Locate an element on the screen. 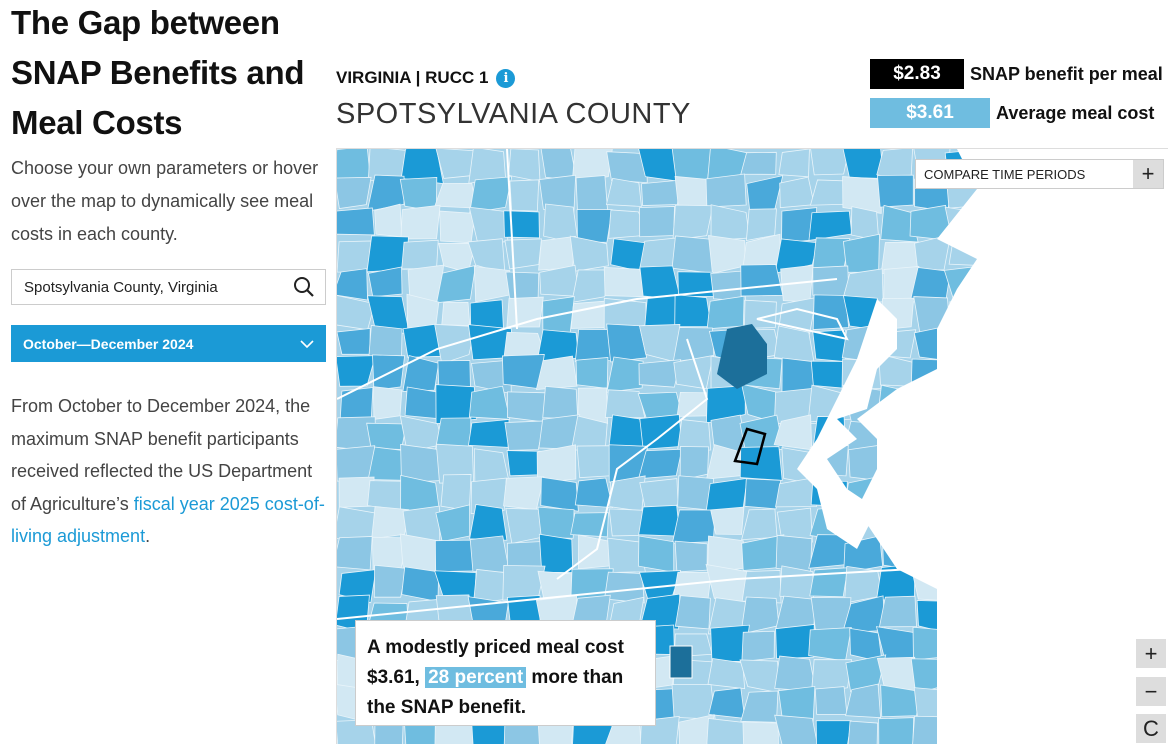  search-icon is located at coordinates (304, 287).